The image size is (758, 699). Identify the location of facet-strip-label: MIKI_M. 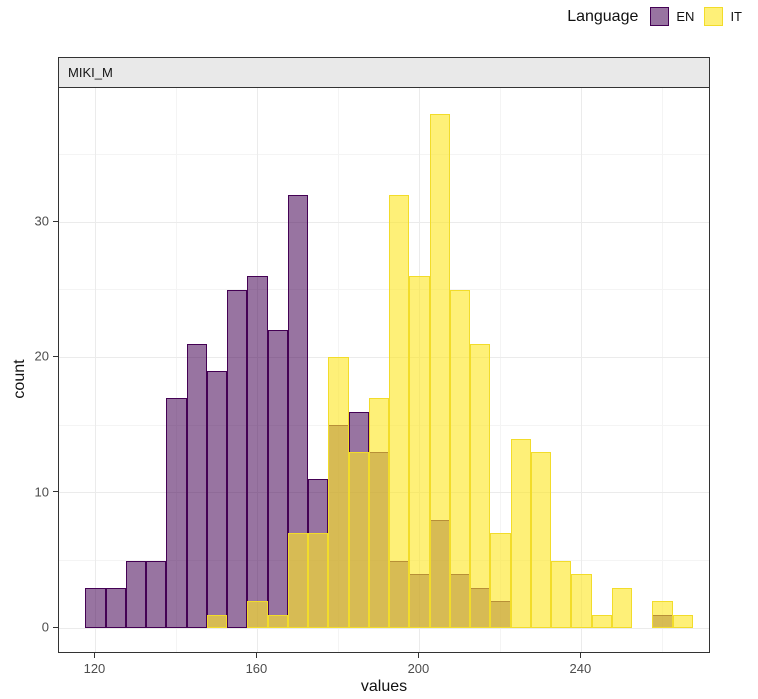
(90, 72).